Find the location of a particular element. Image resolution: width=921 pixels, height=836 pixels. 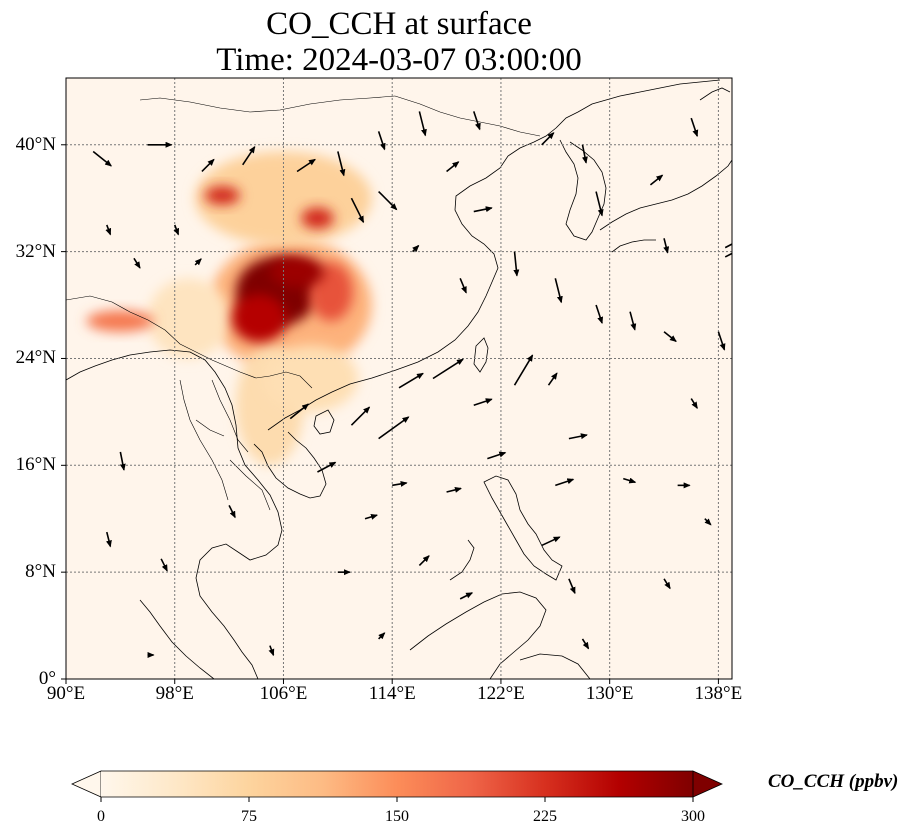

colorbar-tick-label: 150 is located at coordinates (397, 816).